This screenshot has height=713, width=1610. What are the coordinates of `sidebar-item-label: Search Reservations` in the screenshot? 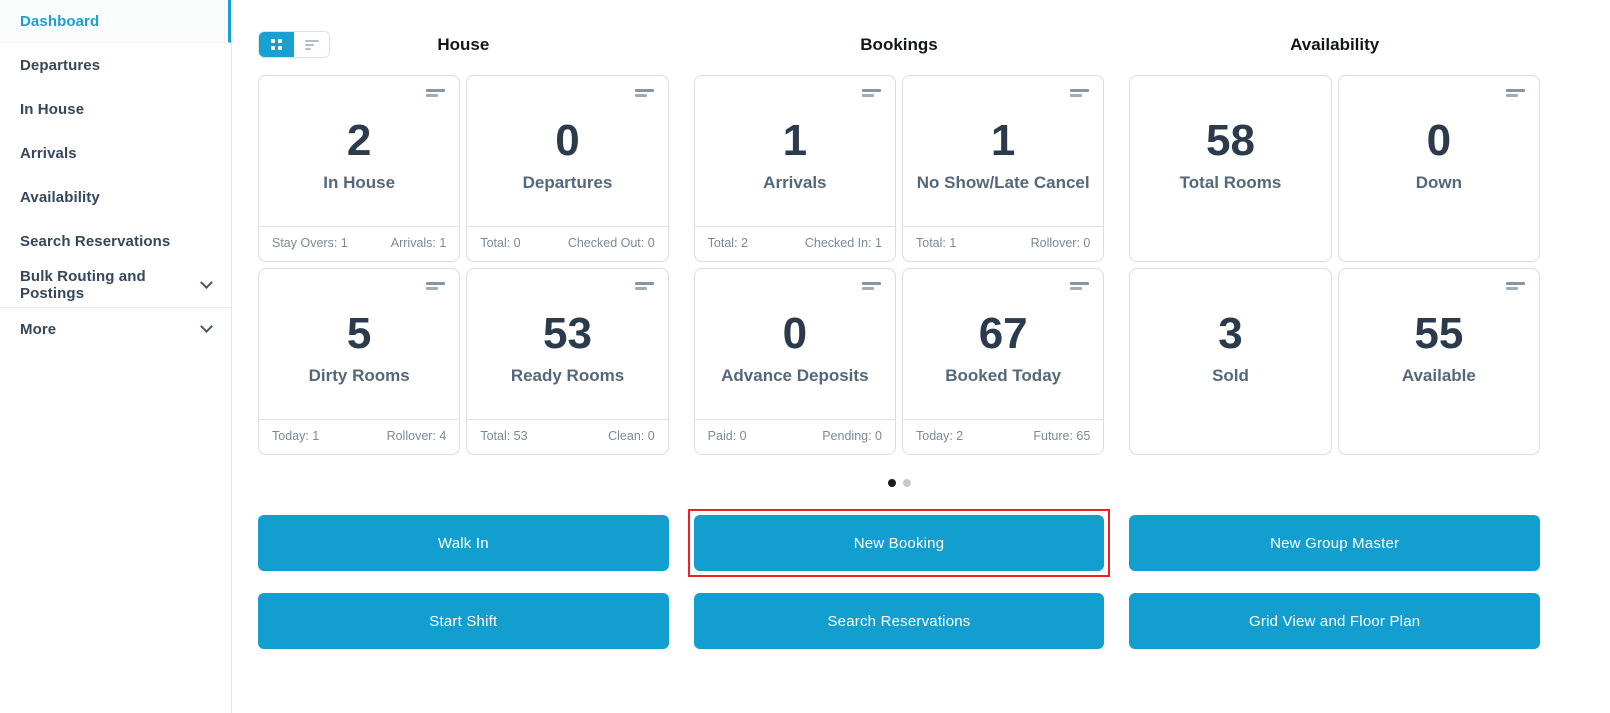 It's located at (95, 241).